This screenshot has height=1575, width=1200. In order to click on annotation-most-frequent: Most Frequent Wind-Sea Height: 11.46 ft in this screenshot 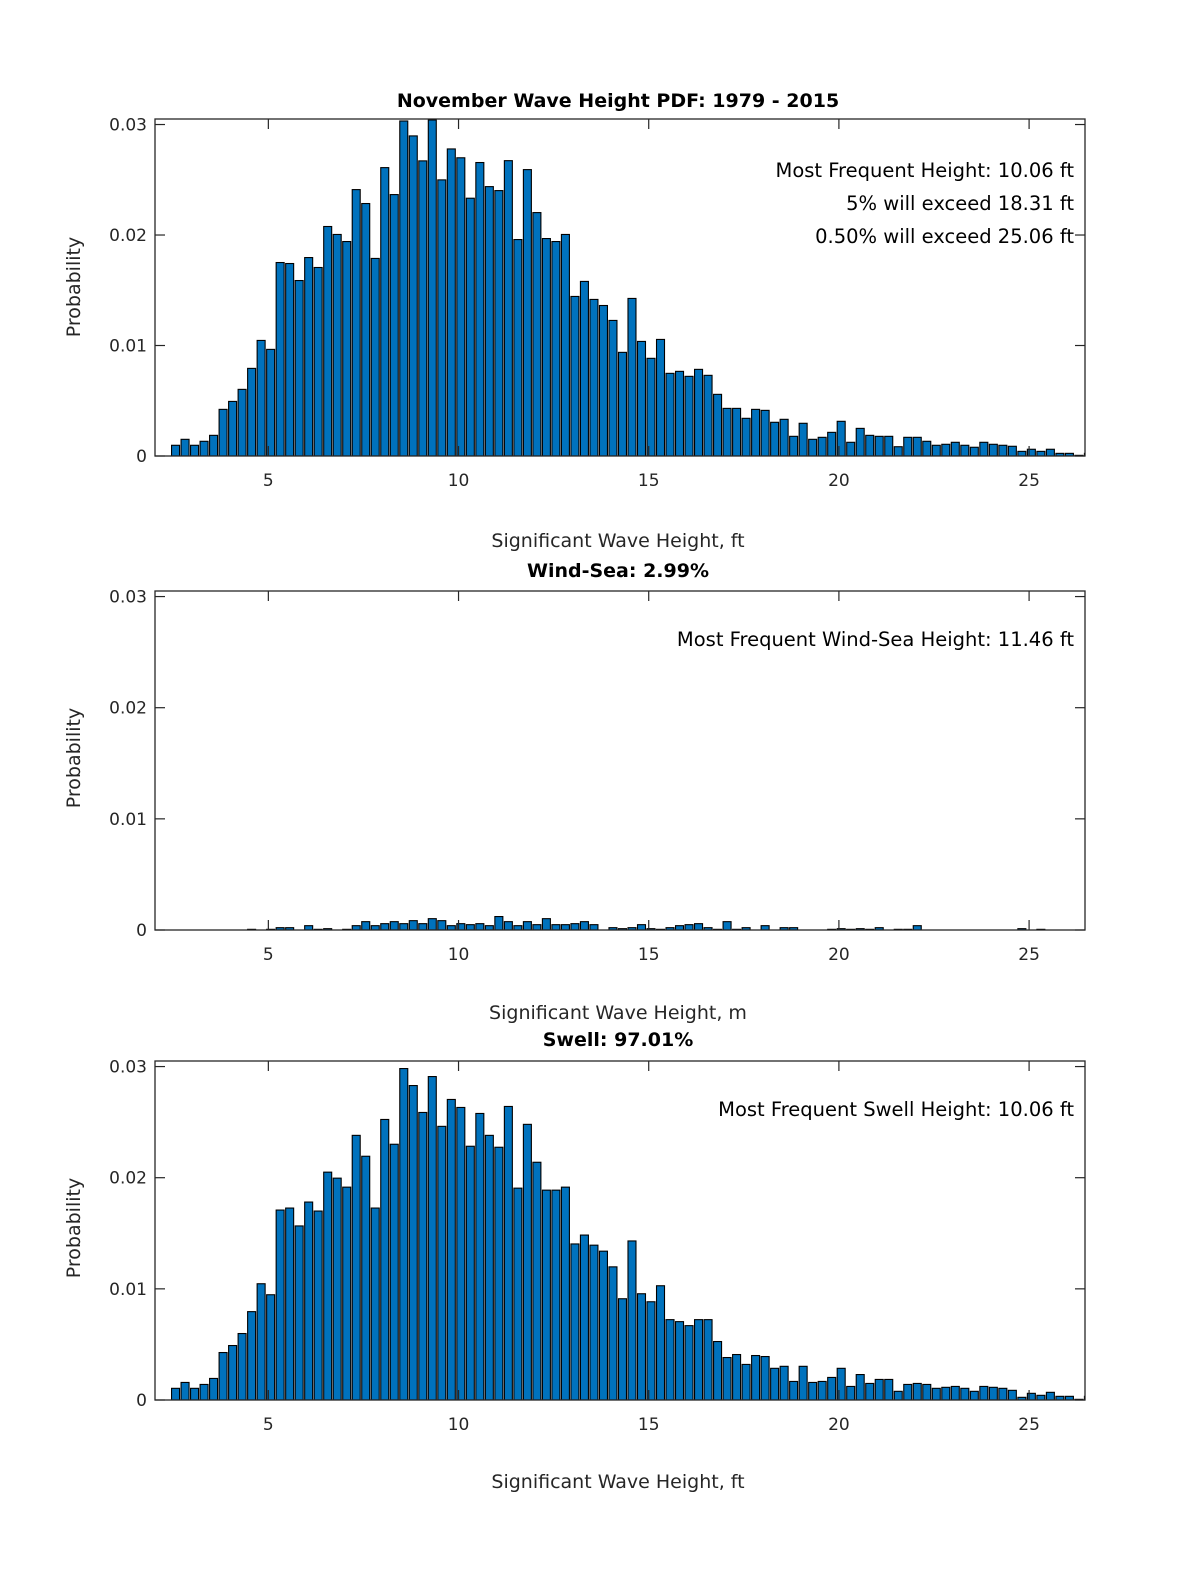, I will do `click(875, 639)`.